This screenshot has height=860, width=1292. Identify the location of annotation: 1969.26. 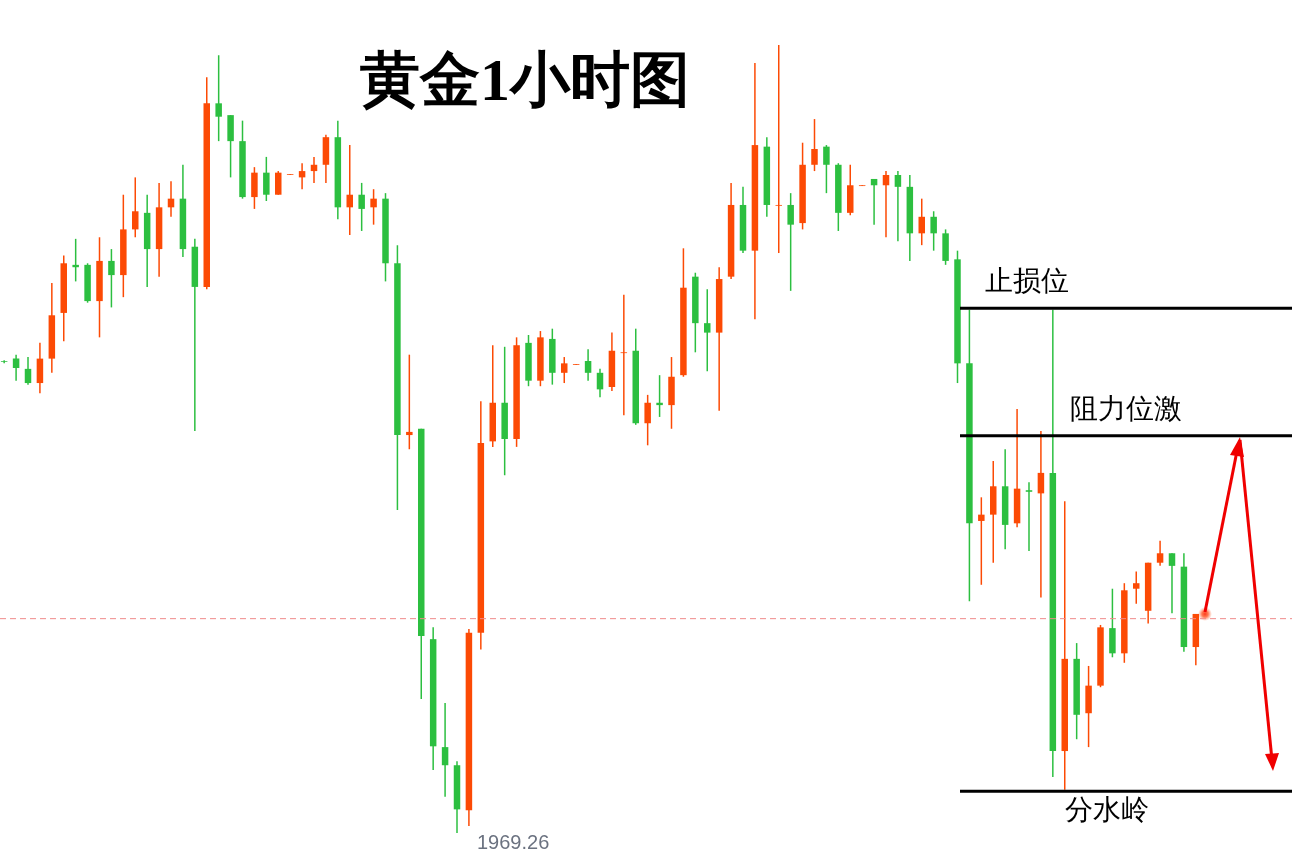
(513, 842).